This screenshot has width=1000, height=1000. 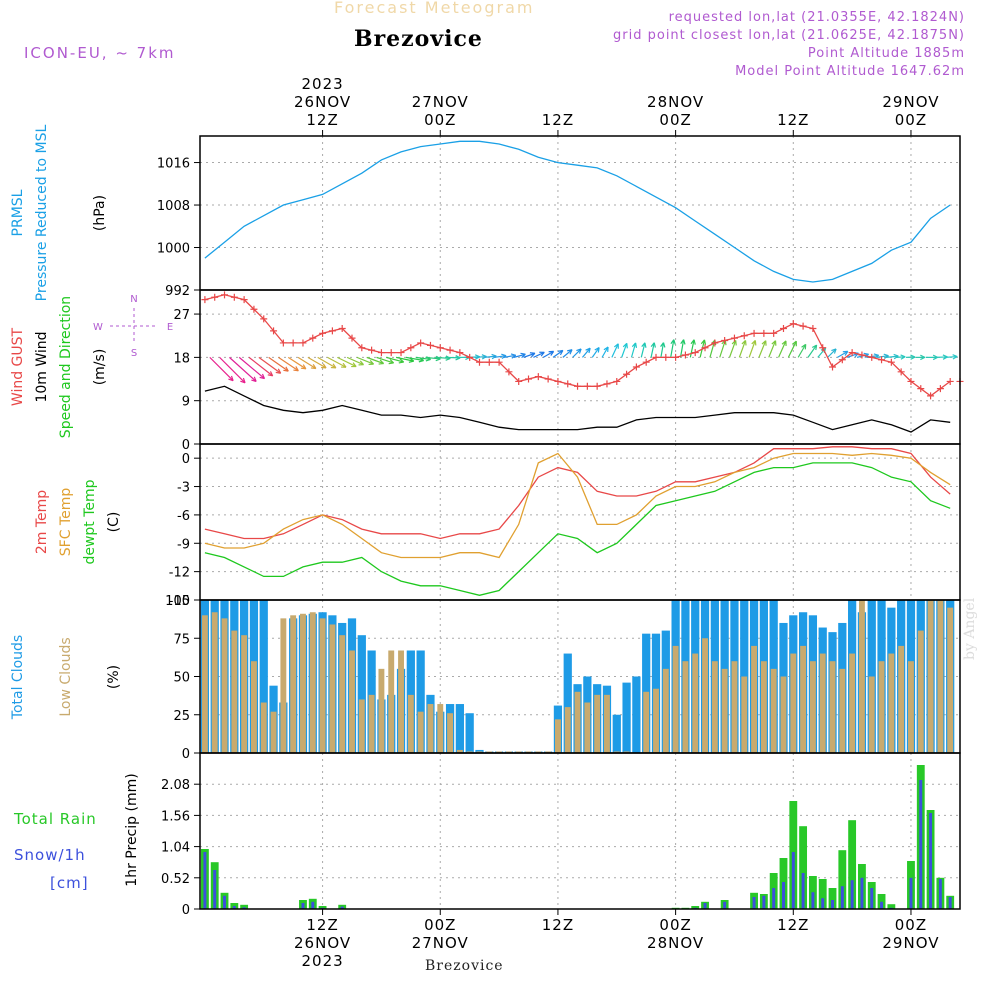 What do you see at coordinates (793, 925) in the screenshot?
I see `bottom-time-label: 12Z` at bounding box center [793, 925].